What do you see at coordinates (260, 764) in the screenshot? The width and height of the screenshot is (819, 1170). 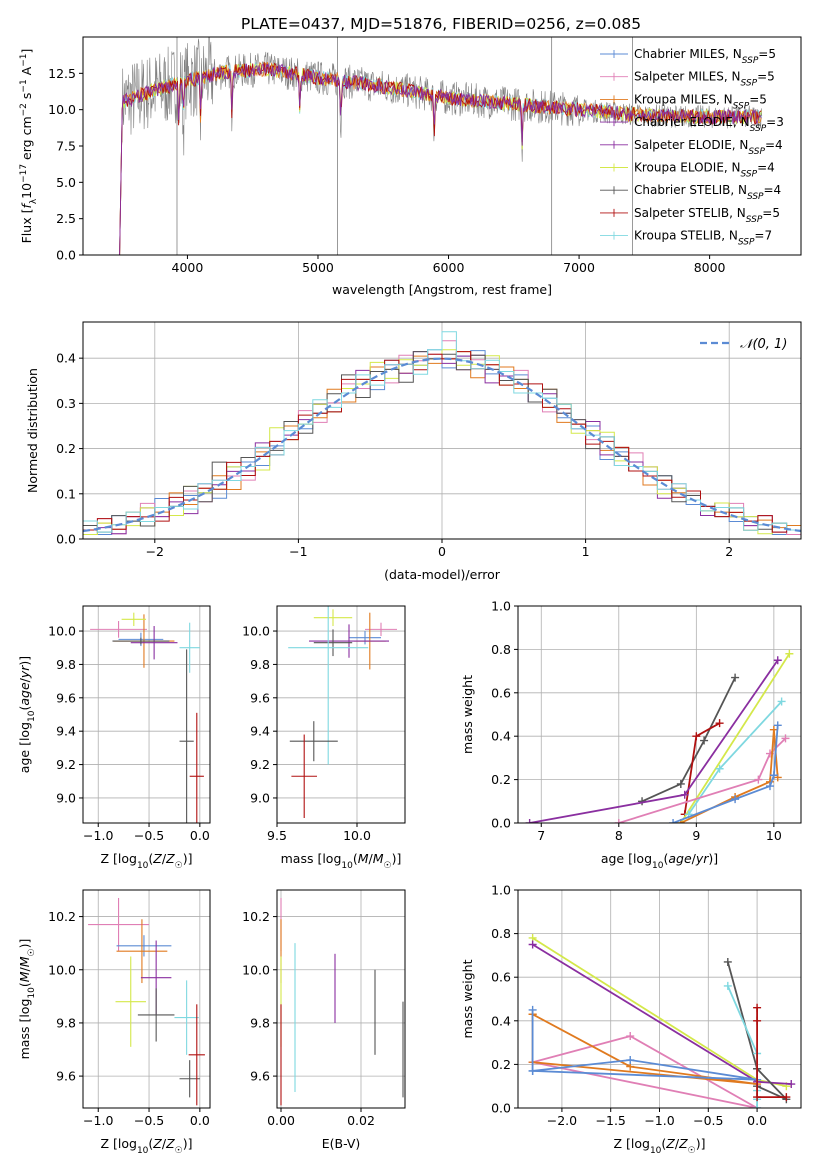 I see `mass-age-ytick-label: 9.2` at bounding box center [260, 764].